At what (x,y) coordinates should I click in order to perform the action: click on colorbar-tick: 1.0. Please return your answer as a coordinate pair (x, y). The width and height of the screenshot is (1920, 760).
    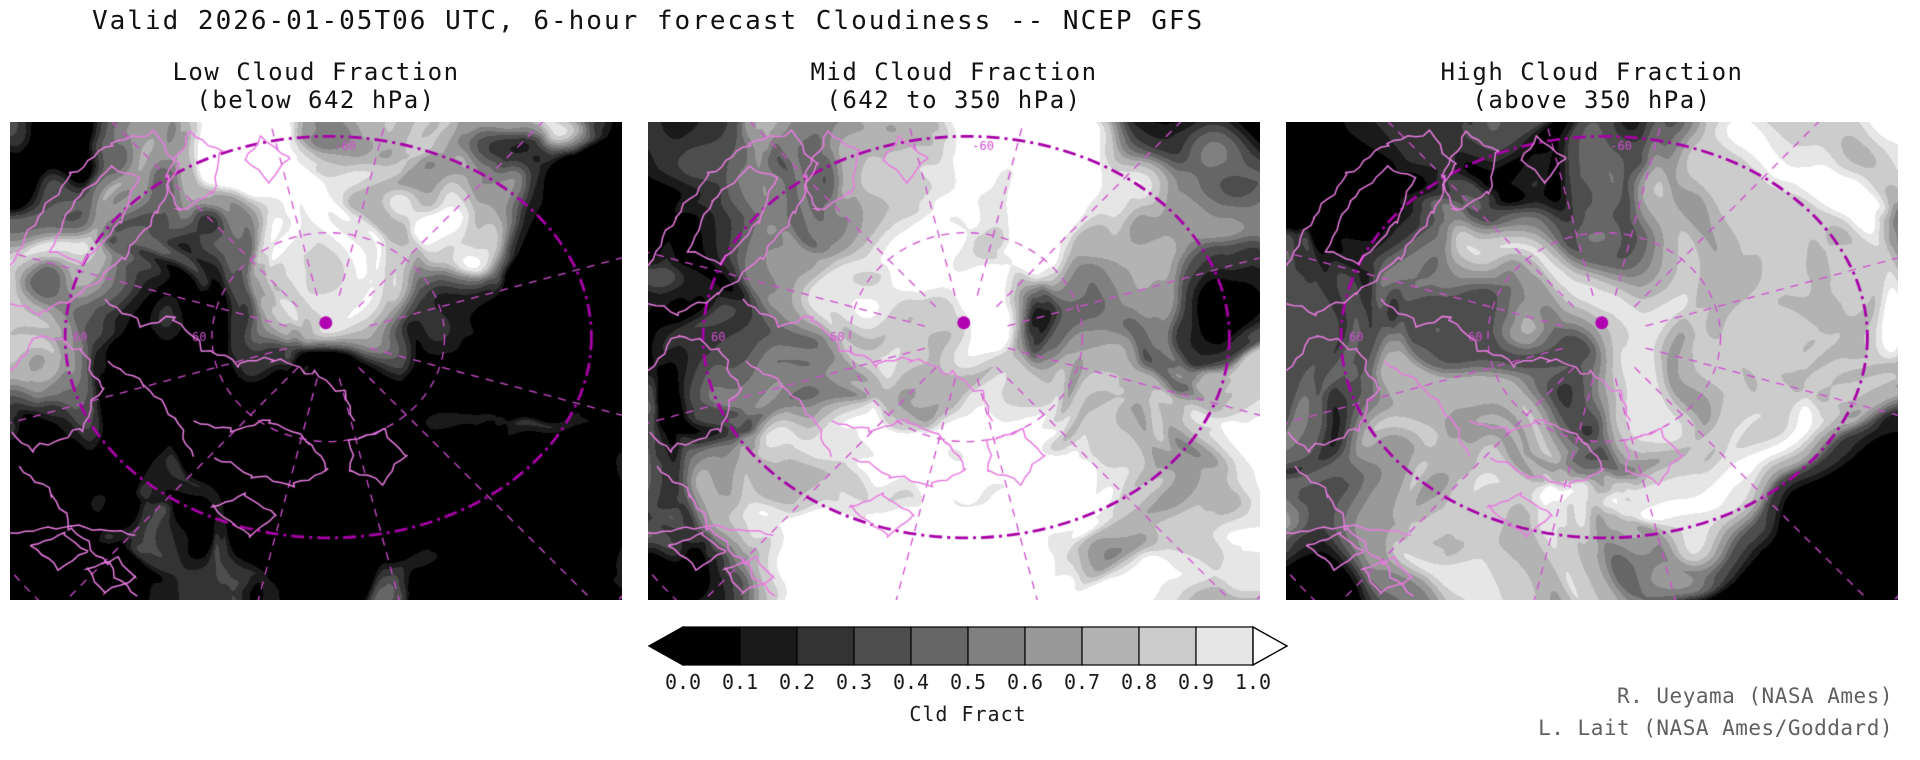
    Looking at the image, I should click on (1253, 682).